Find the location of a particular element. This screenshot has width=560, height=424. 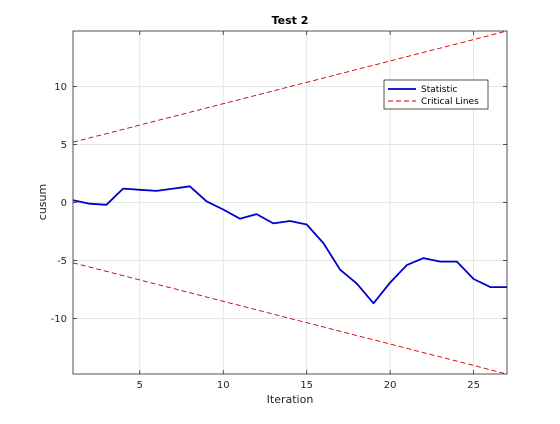

y-tick-label: -5 is located at coordinates (62, 261).